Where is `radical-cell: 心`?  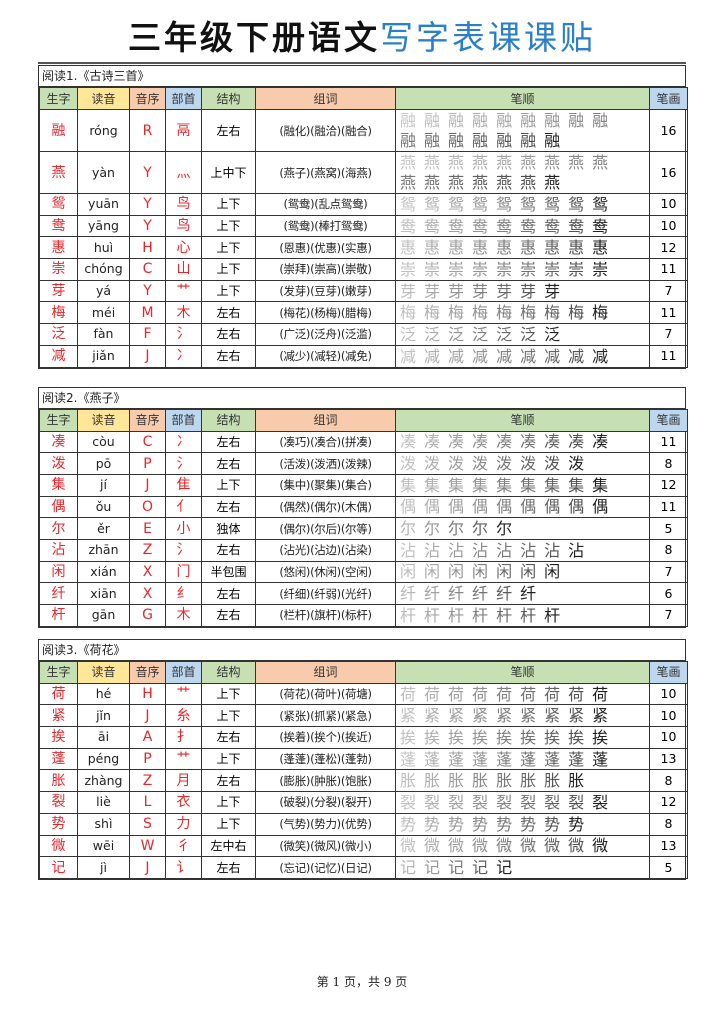
radical-cell: 心 is located at coordinates (183, 248).